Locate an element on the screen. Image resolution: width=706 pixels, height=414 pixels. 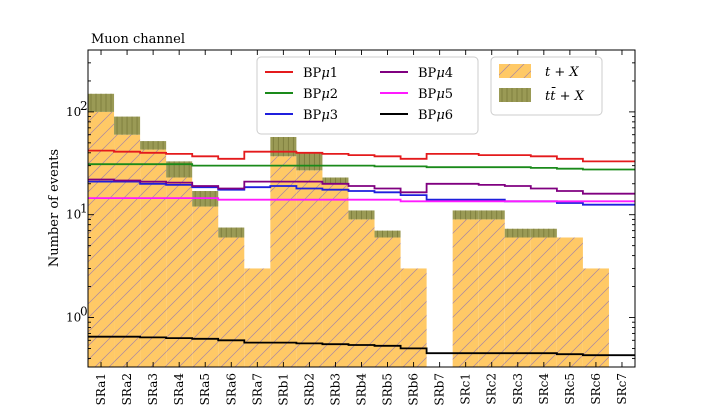
xtick-label-SRa5: SRa5 is located at coordinates (205, 389).